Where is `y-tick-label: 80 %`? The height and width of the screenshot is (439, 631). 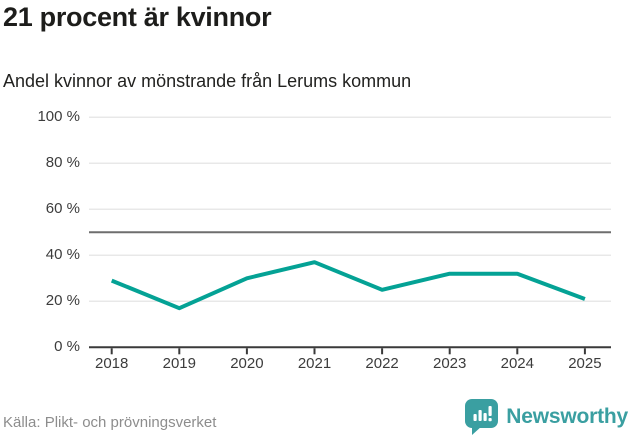
y-tick-label: 80 % is located at coordinates (62, 163).